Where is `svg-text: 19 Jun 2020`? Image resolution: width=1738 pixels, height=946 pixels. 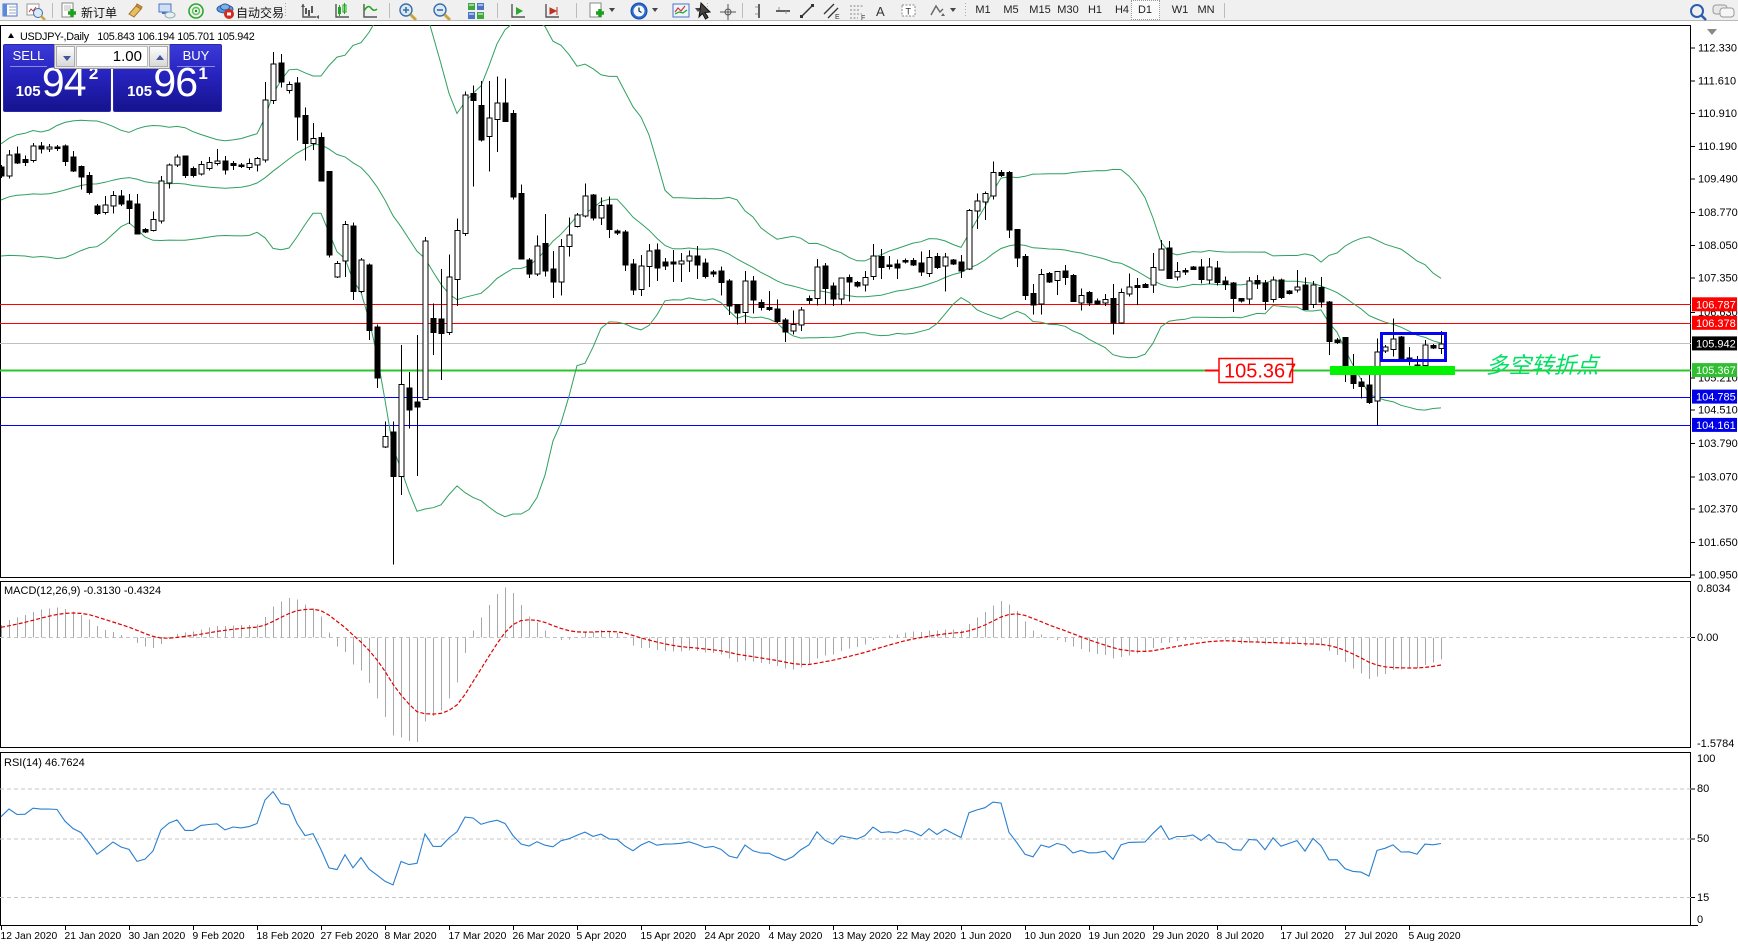
svg-text: 19 Jun 2020 is located at coordinates (1117, 936).